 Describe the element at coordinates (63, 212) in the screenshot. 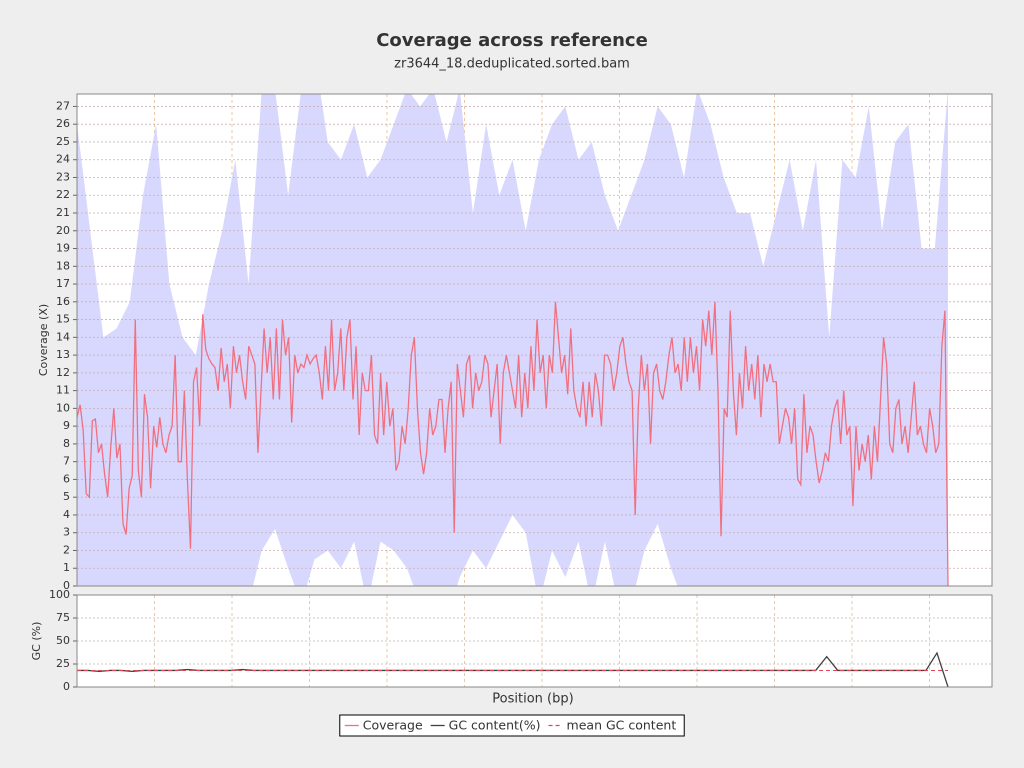

I see `y-tick-label: 21` at that location.